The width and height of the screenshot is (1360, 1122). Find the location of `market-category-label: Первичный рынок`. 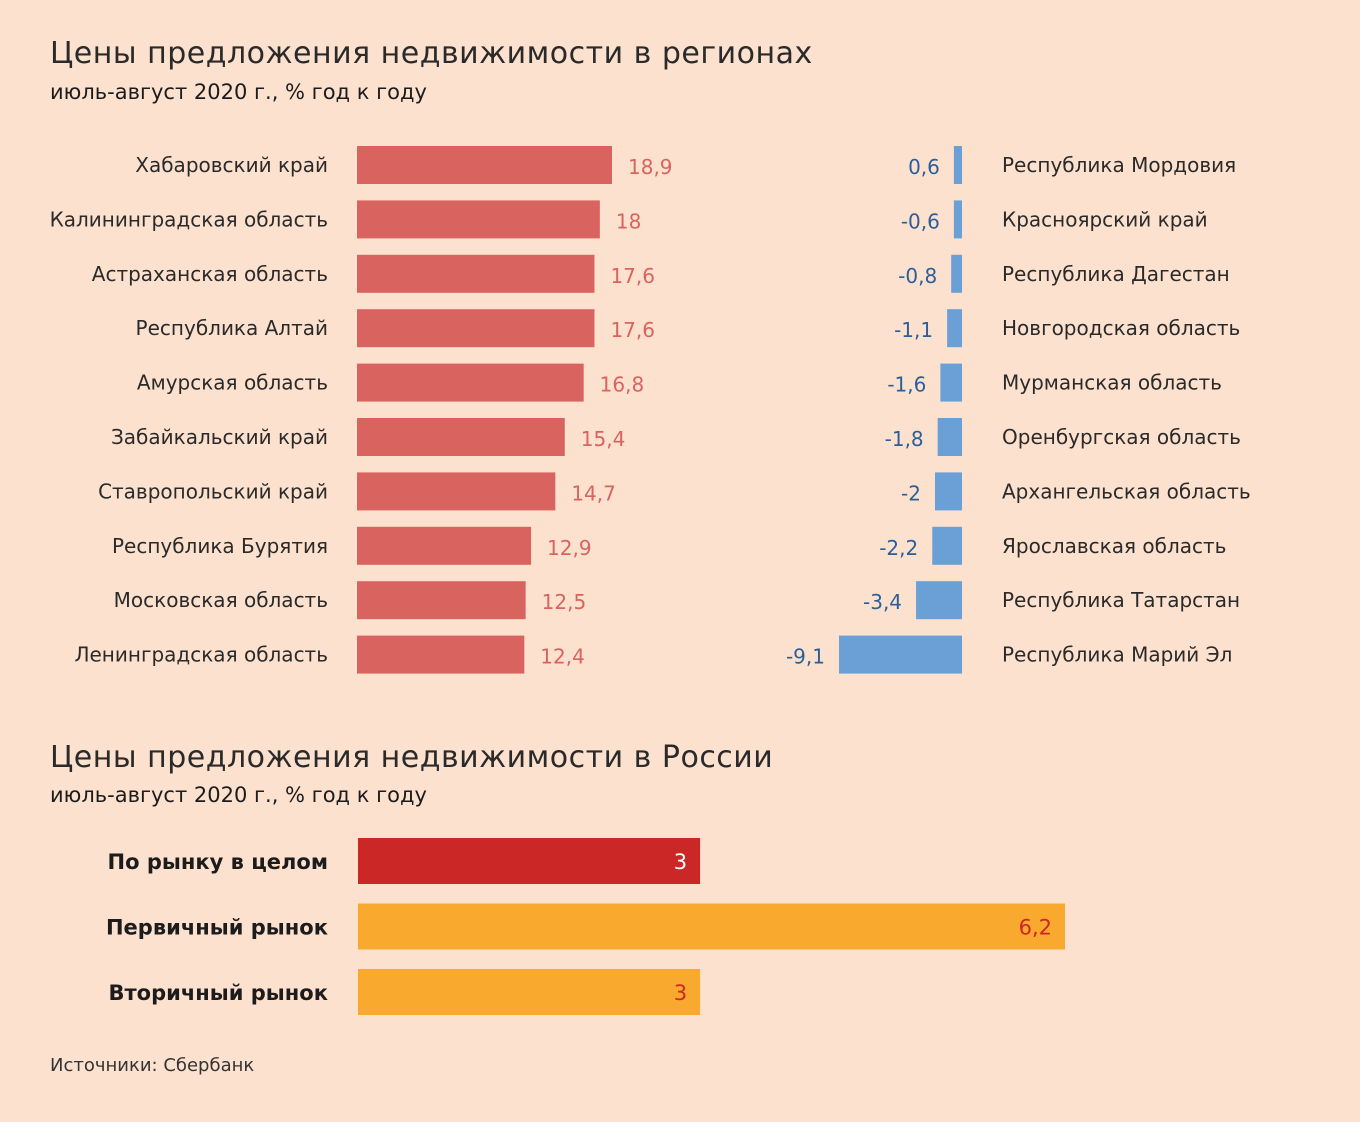

market-category-label: Первичный рынок is located at coordinates (217, 928).